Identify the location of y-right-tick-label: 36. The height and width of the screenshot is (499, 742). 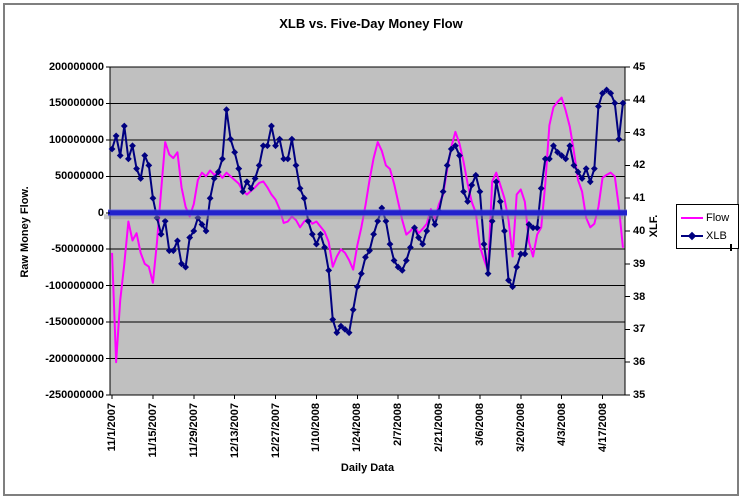
(639, 362).